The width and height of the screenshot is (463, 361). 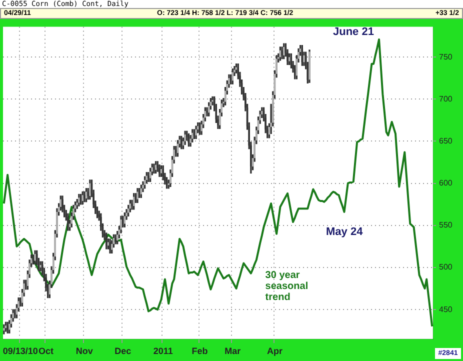 I want to click on x-tick-label: Dec, so click(x=123, y=351).